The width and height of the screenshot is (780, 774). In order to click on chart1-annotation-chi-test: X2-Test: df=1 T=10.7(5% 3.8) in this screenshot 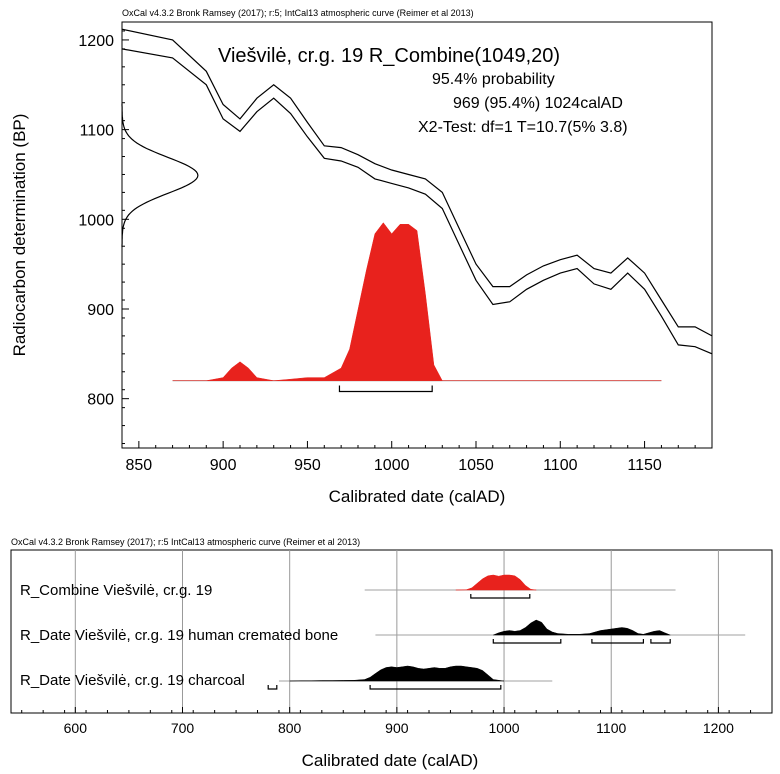, I will do `click(523, 127)`.